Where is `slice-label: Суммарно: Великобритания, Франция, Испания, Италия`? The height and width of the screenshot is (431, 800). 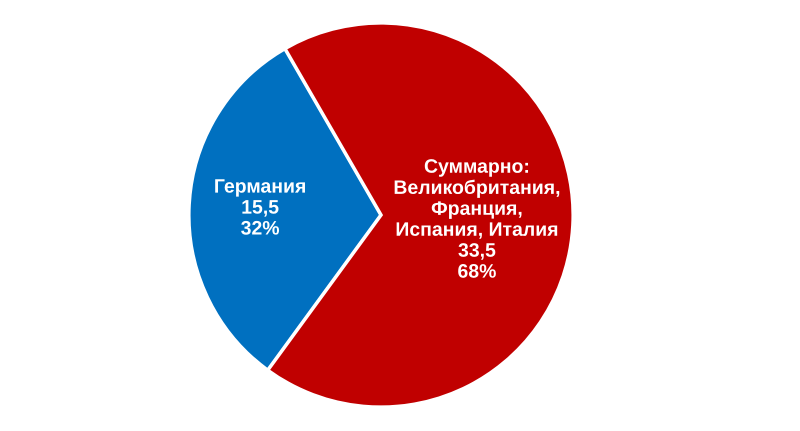 slice-label: Суммарно: Великобритания, Франция, Испания, Италия is located at coordinates (477, 199).